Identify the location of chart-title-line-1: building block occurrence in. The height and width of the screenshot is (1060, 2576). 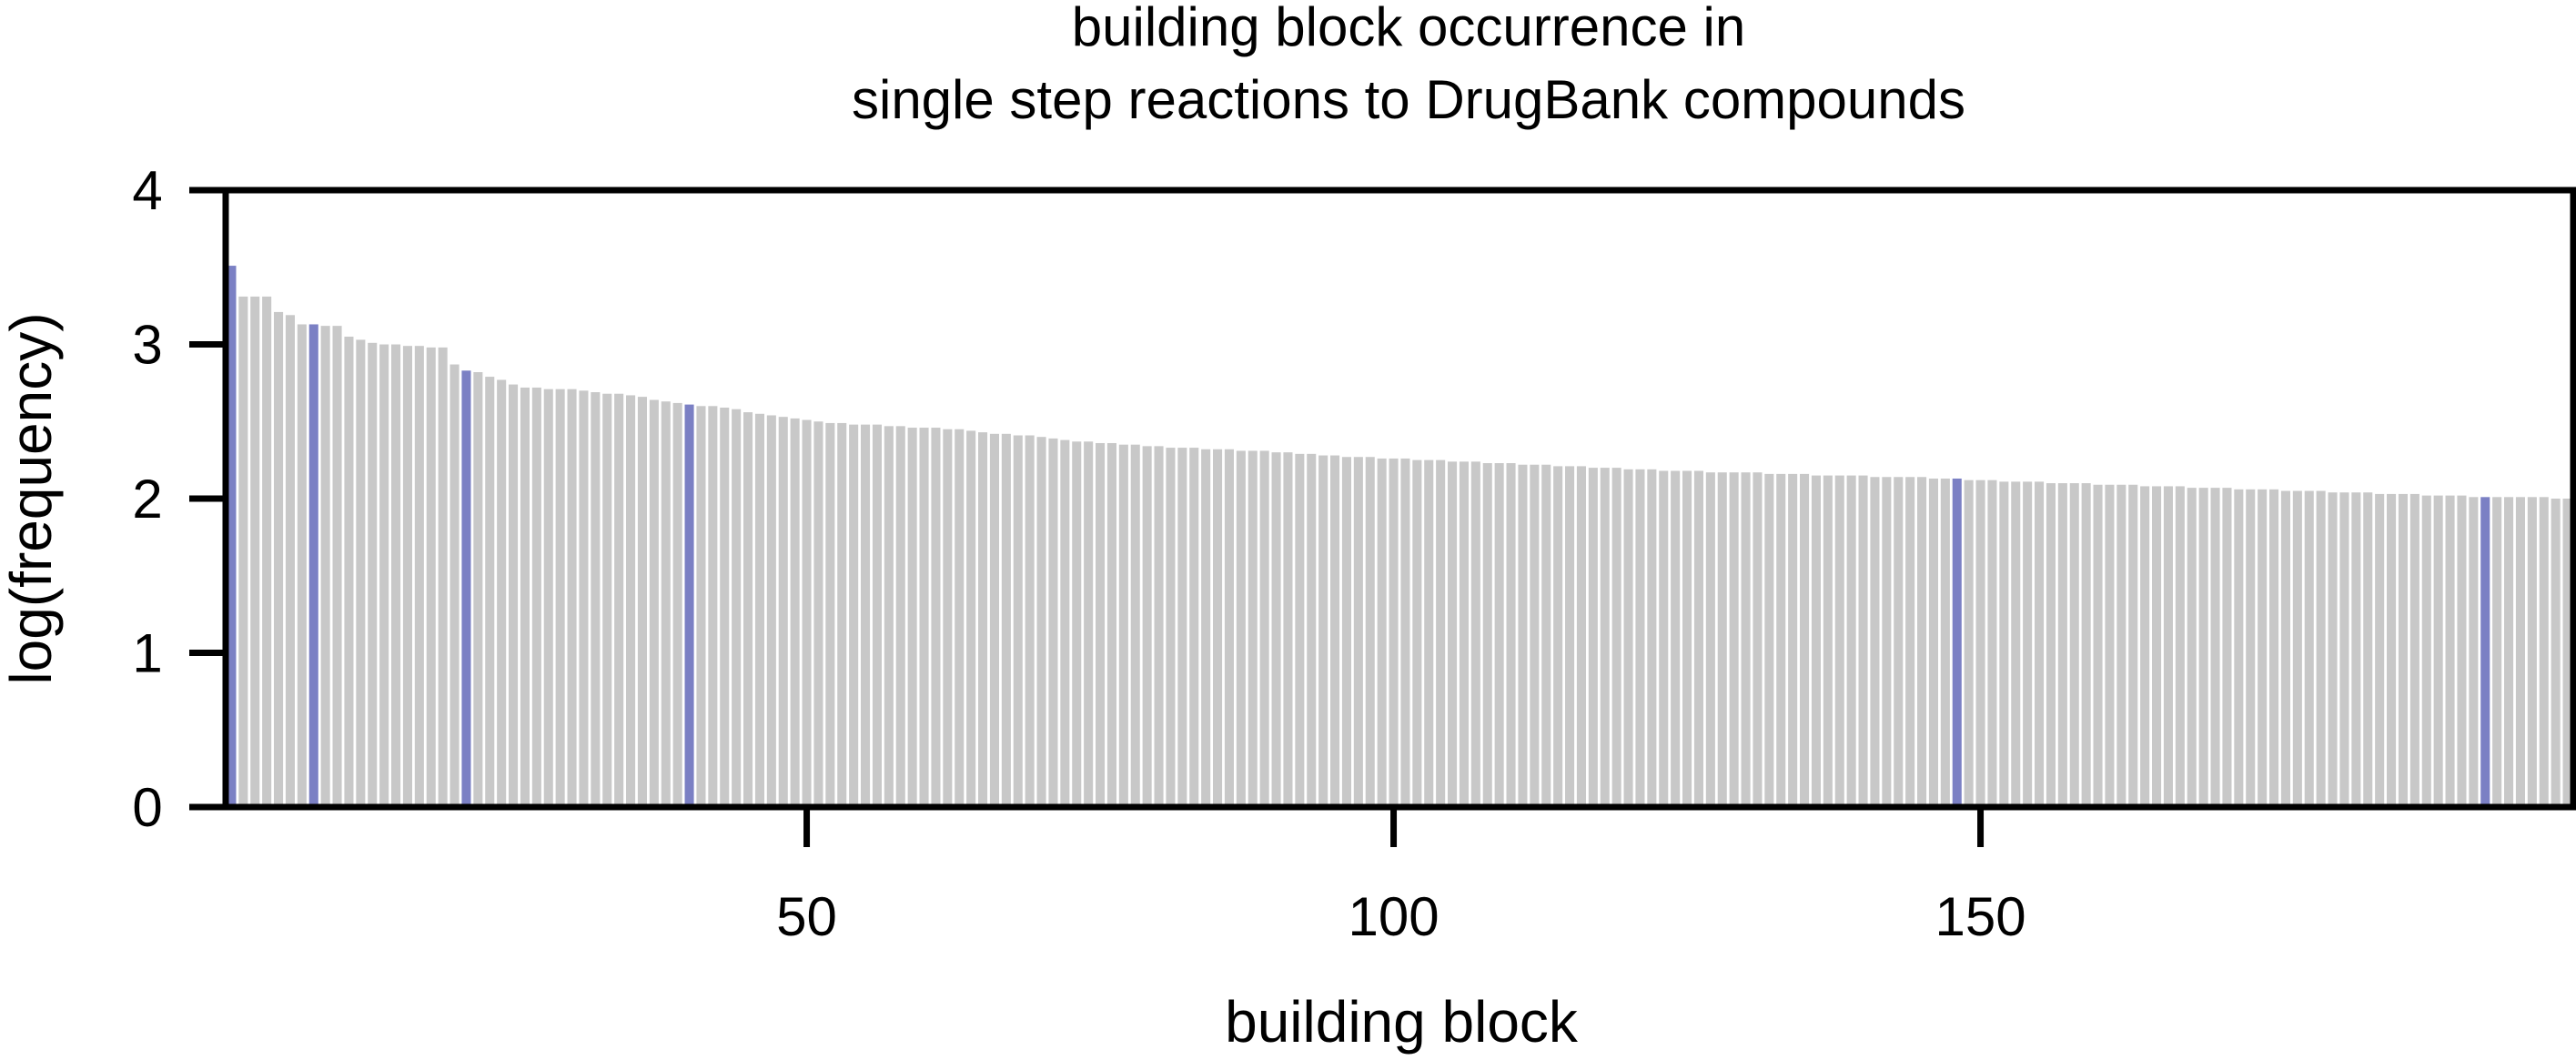
(1408, 28).